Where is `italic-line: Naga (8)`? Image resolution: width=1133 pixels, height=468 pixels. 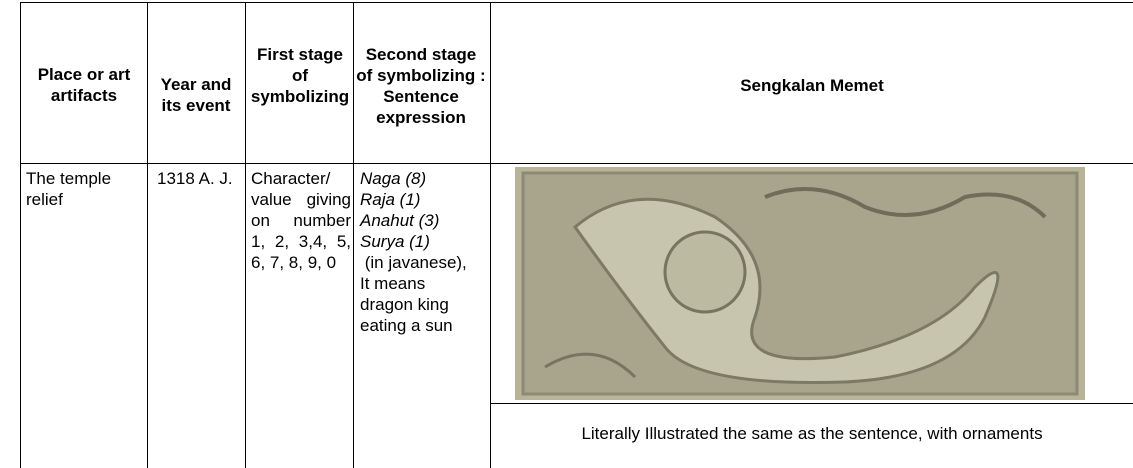 italic-line: Naga (8) is located at coordinates (393, 178).